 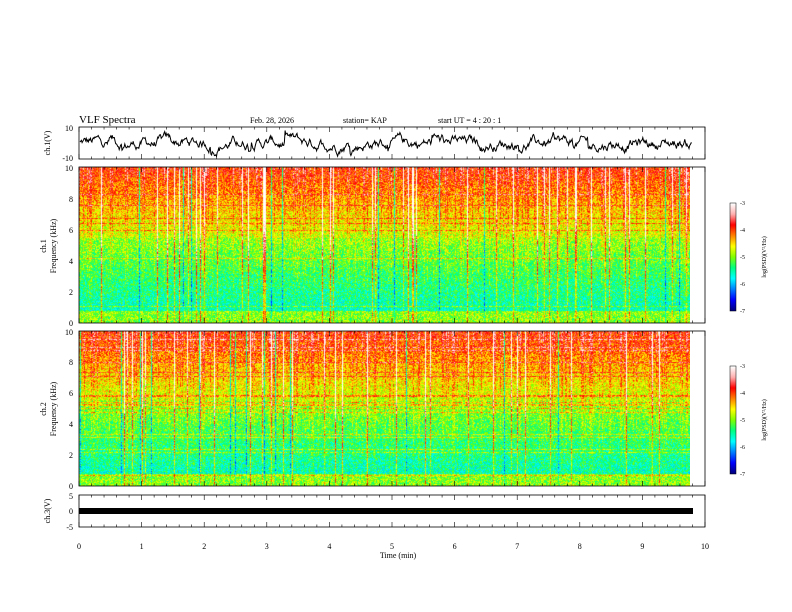 I want to click on ch1-ytick-8: 8, so click(x=71, y=199).